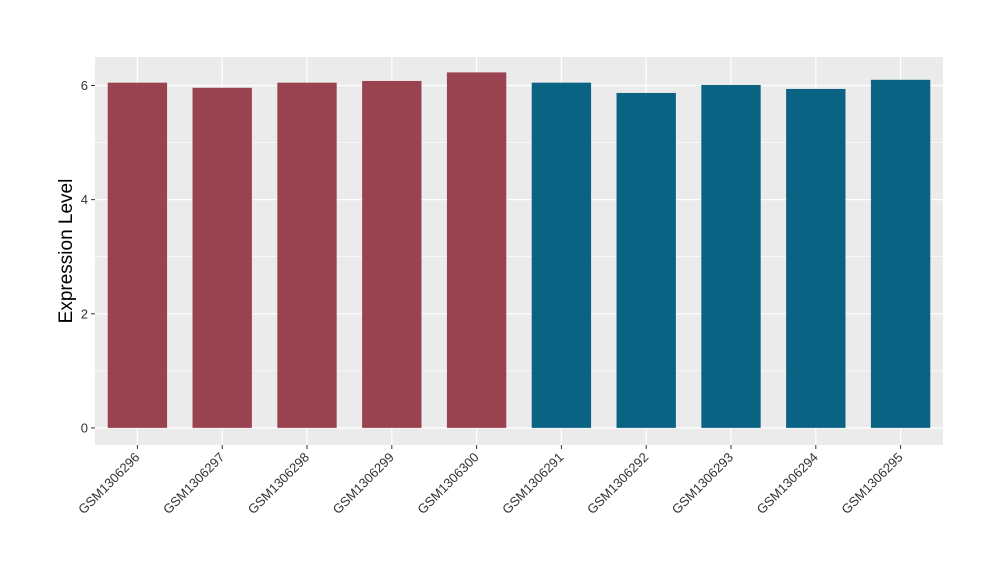  I want to click on x-tick-label: GSM1306297, so click(193, 483).